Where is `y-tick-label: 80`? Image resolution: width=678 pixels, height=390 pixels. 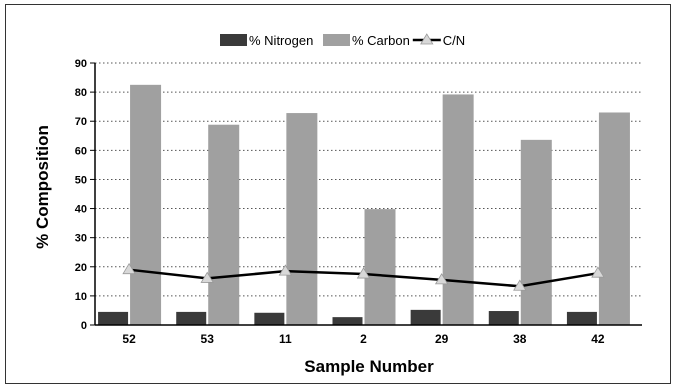
y-tick-label: 80 is located at coordinates (81, 93).